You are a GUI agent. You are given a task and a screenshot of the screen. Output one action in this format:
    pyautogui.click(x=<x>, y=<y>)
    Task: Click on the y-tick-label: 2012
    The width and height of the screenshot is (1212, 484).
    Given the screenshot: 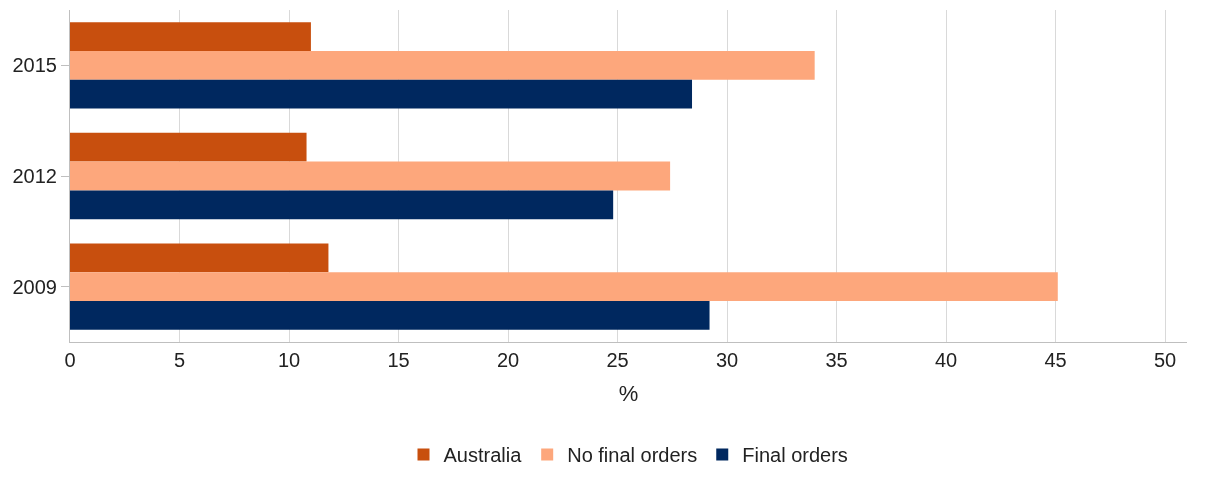 What is the action you would take?
    pyautogui.click(x=34, y=176)
    